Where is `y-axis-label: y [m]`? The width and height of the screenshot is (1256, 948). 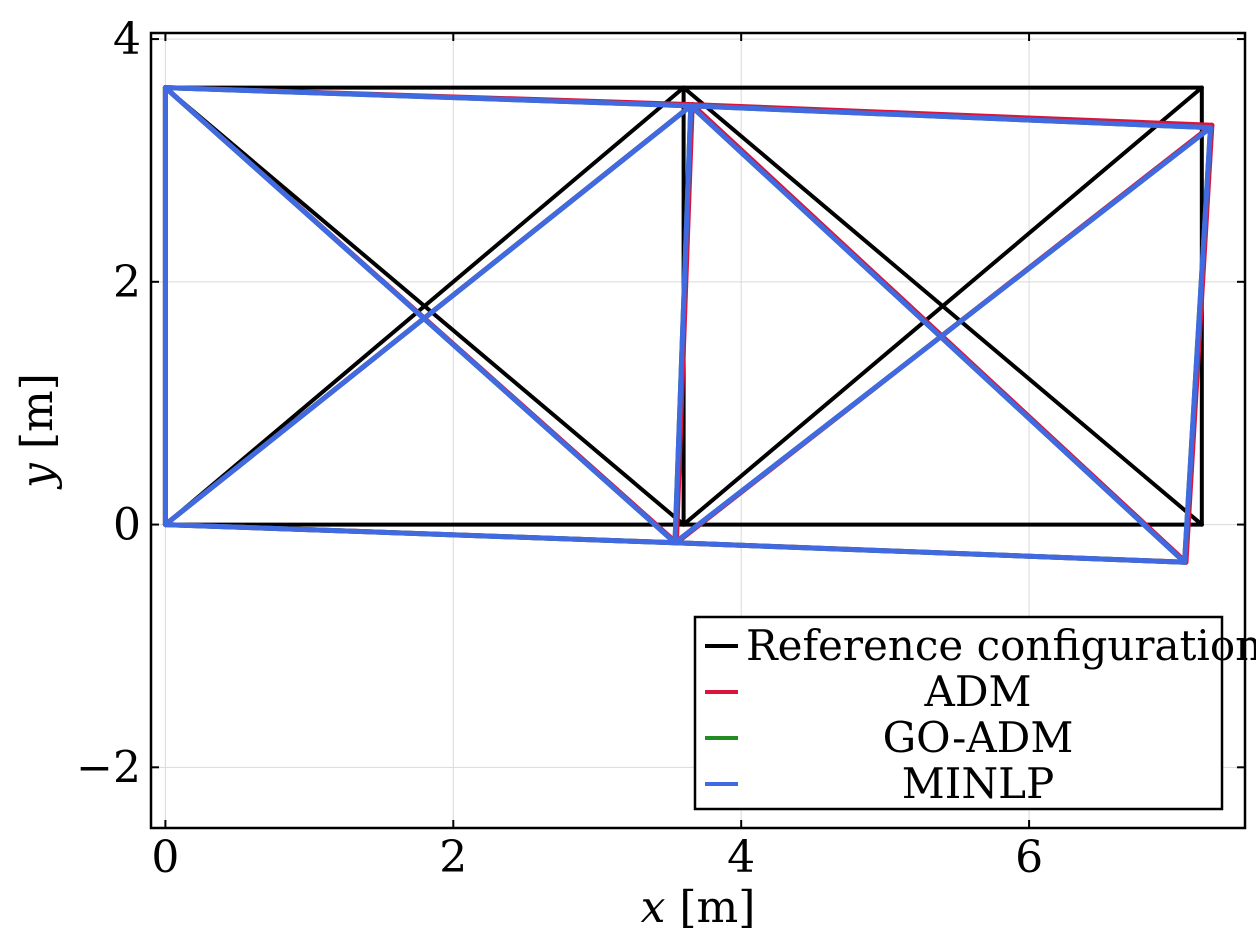
y-axis-label: y [m] is located at coordinates (37, 431).